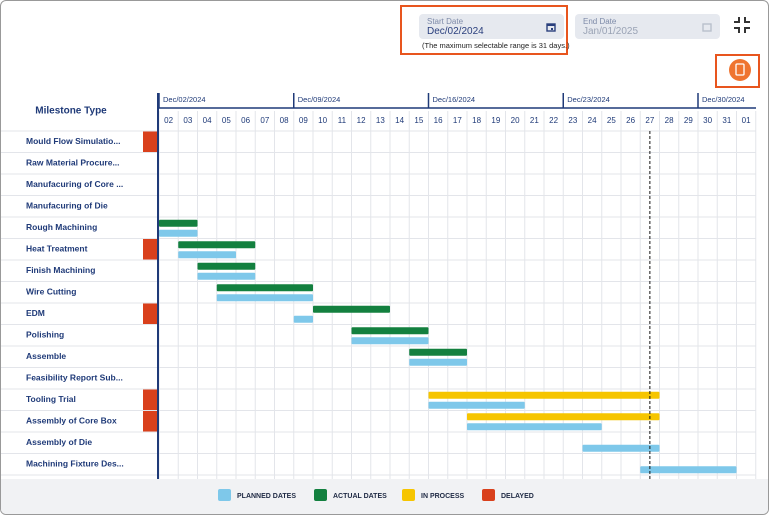 The width and height of the screenshot is (769, 515). Describe the element at coordinates (67, 206) in the screenshot. I see `milestone-name: Manufacuring of Die` at that location.